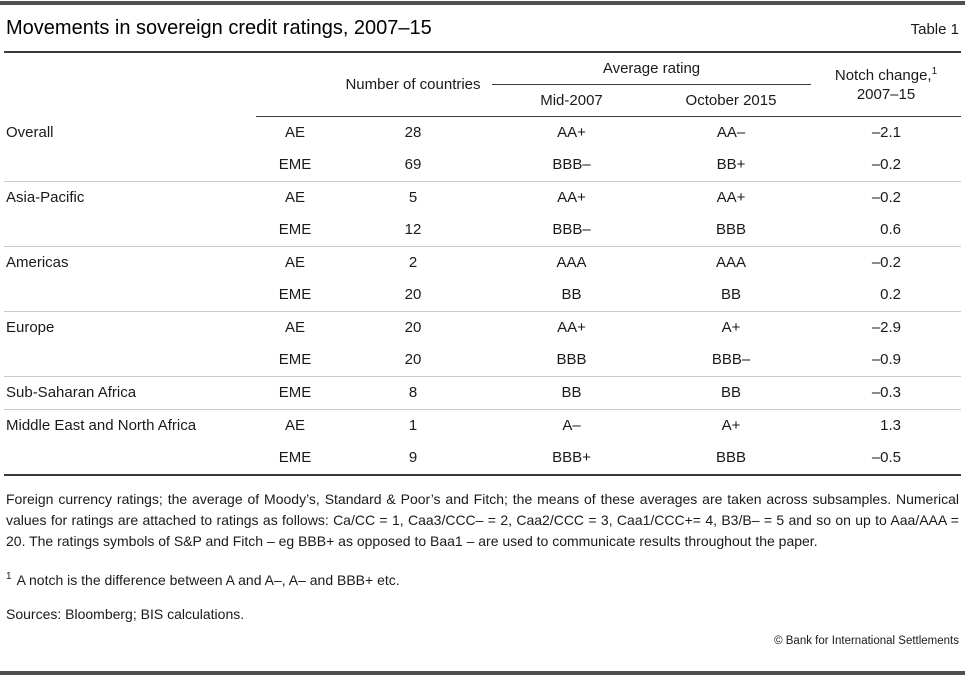  What do you see at coordinates (886, 94) in the screenshot?
I see `notch-change-period: 2007–15` at bounding box center [886, 94].